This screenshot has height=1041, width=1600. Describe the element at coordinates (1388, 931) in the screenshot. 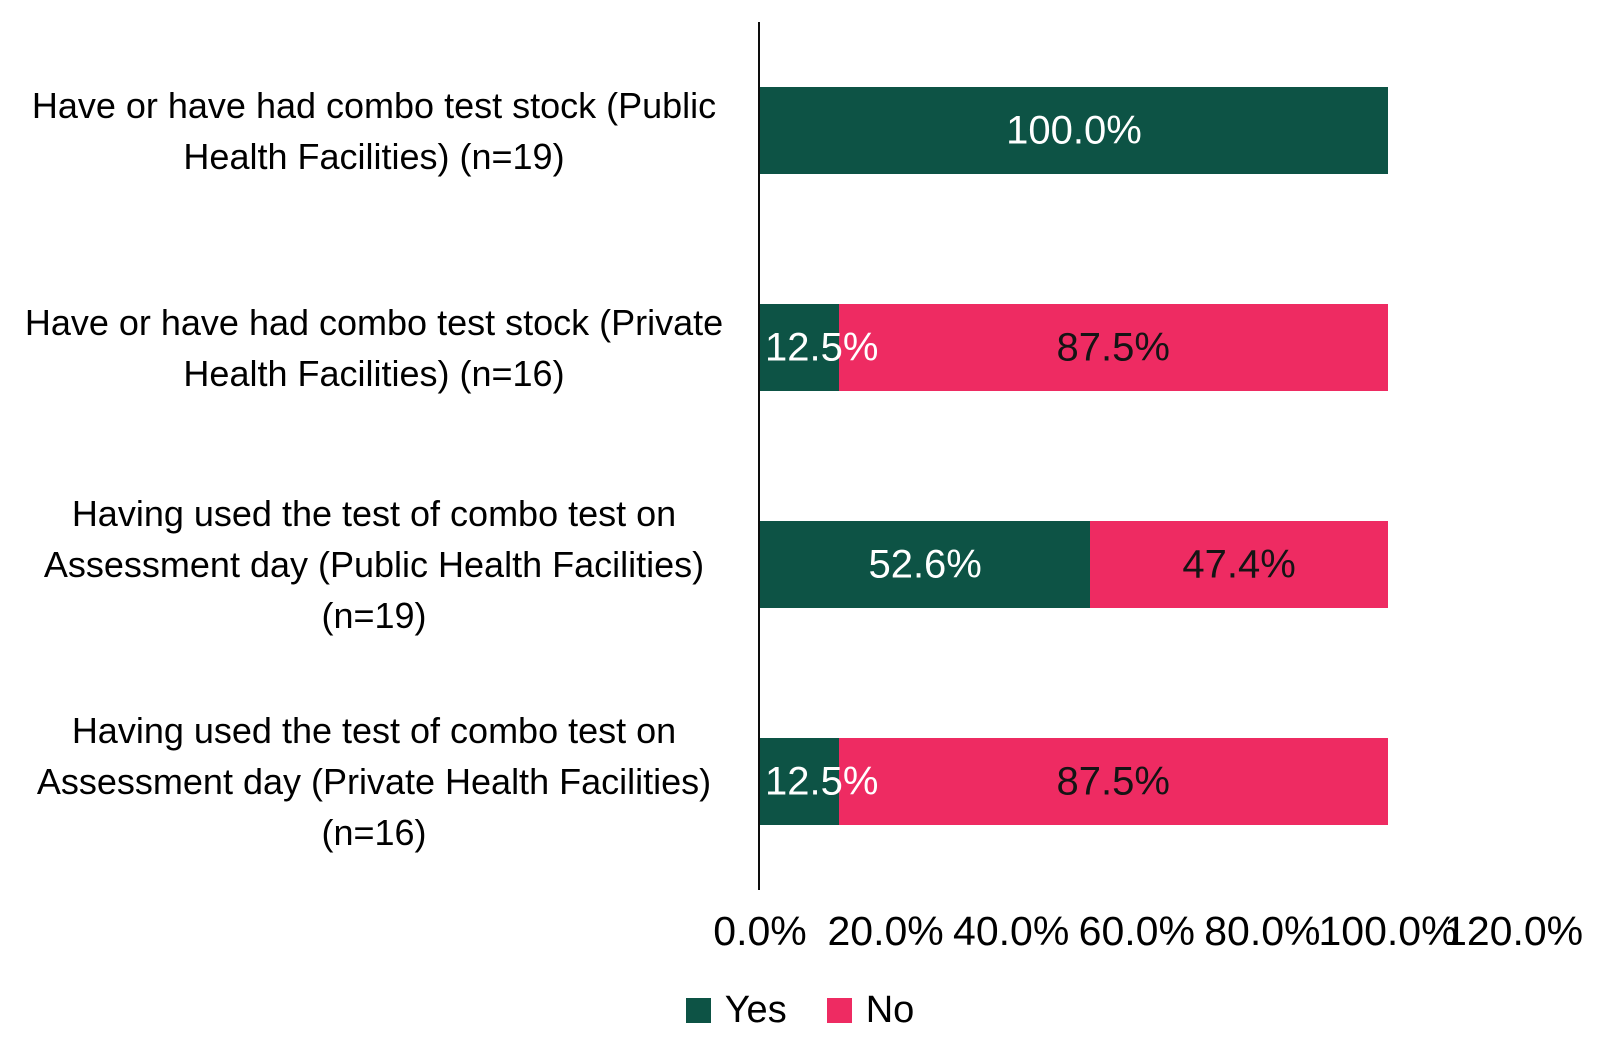

I see `x-tick-label: 100.0%` at that location.